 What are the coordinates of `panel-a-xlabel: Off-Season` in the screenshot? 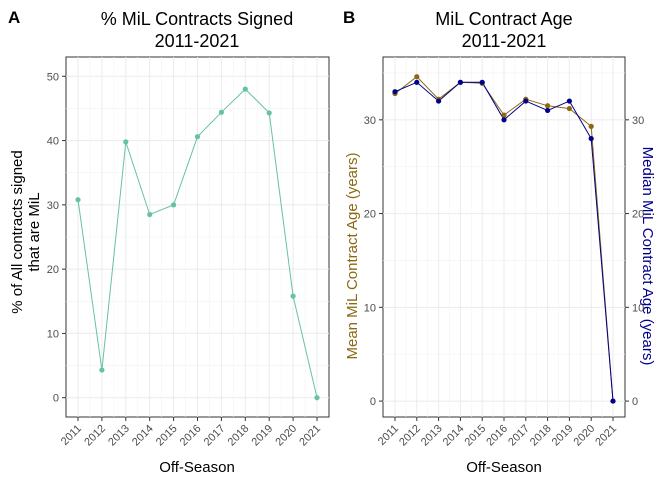 It's located at (197, 467).